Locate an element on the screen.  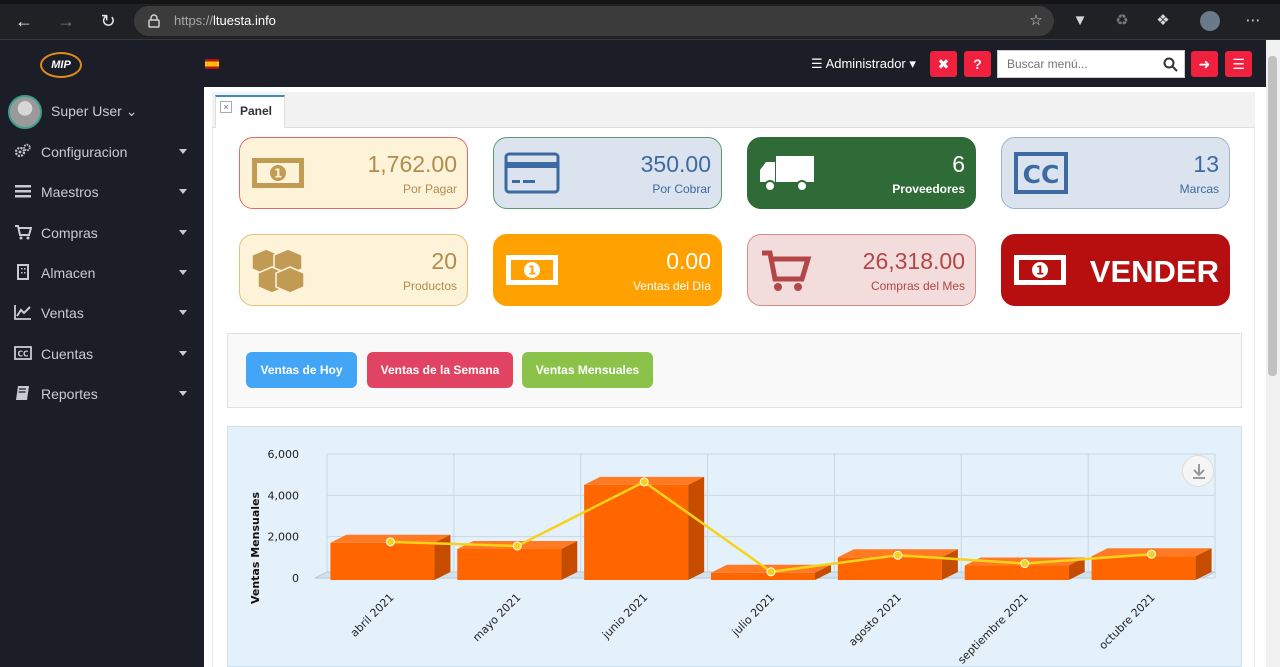
book-icon is located at coordinates (22, 393).